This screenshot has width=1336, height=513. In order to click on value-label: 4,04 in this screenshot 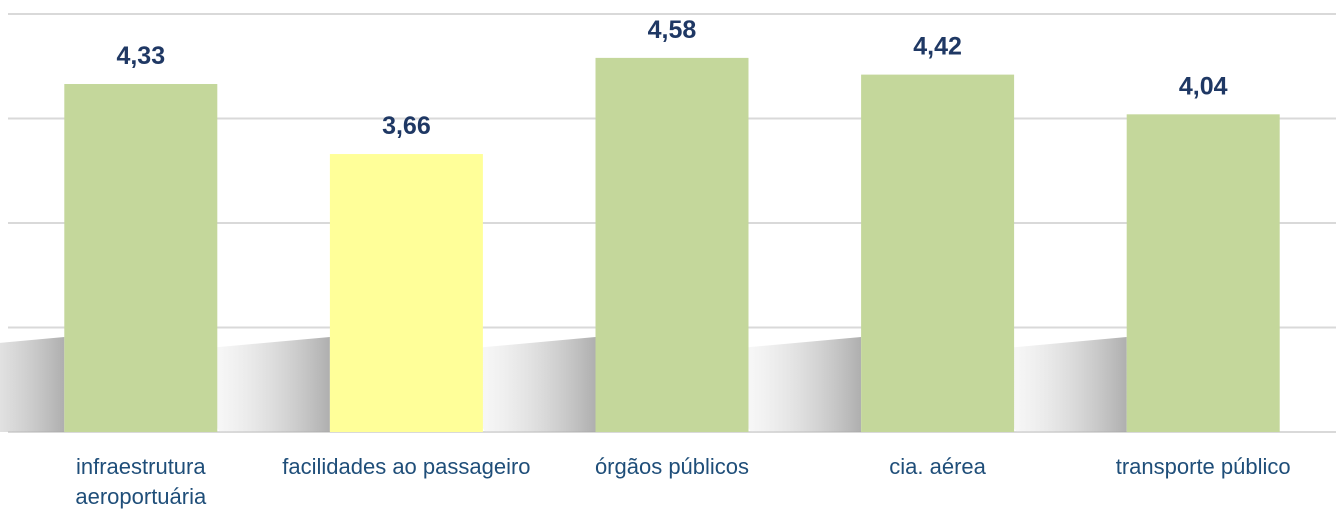, I will do `click(1203, 86)`.